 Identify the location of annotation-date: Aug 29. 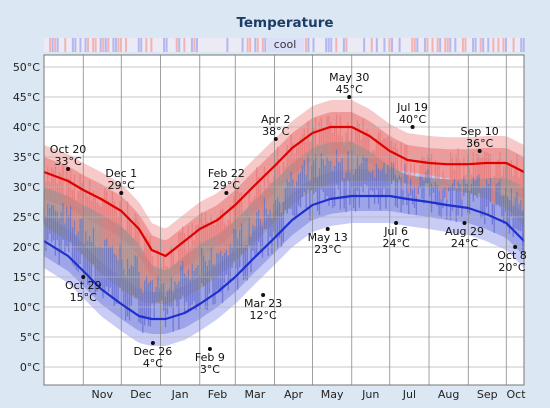
(464, 231).